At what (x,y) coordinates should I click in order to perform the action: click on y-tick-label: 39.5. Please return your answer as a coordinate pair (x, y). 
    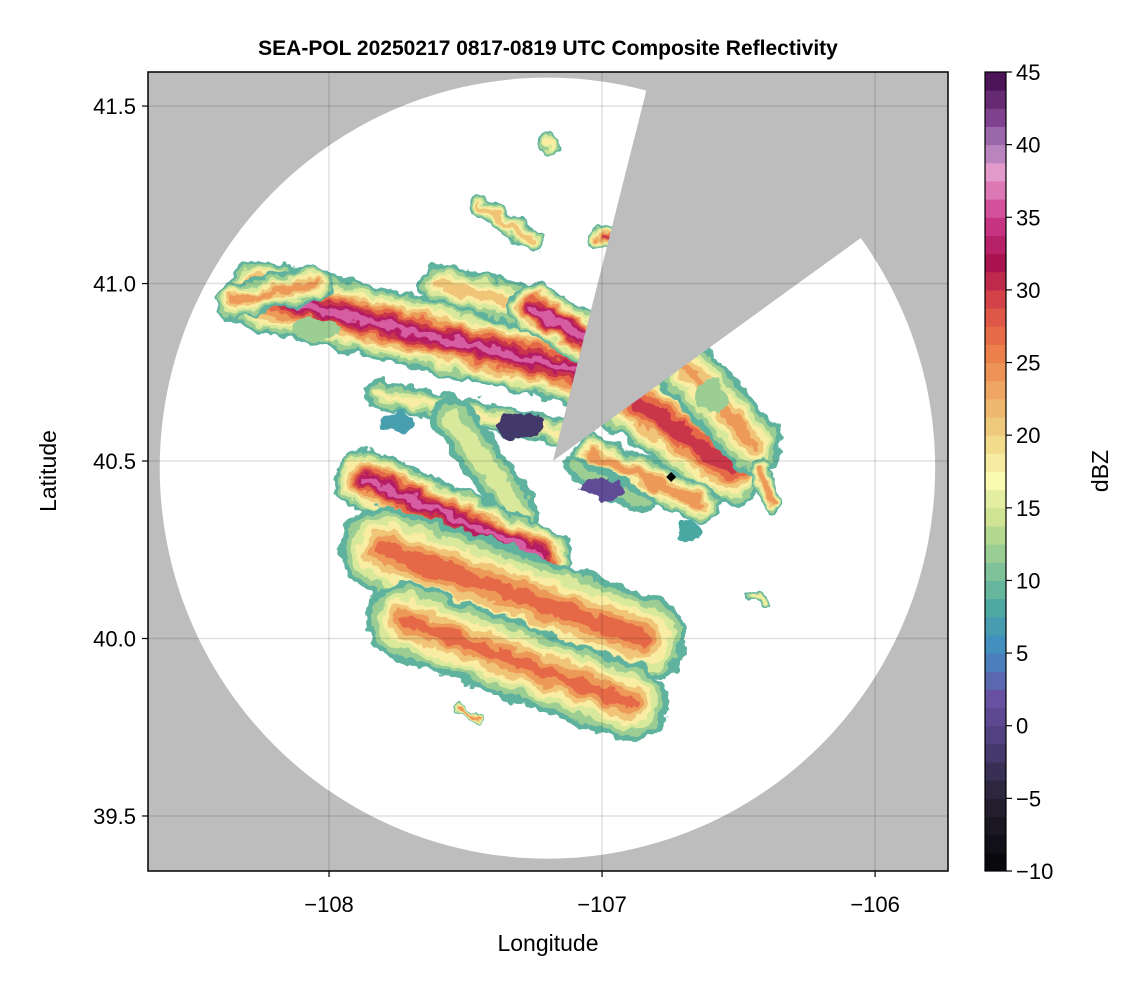
    Looking at the image, I should click on (114, 816).